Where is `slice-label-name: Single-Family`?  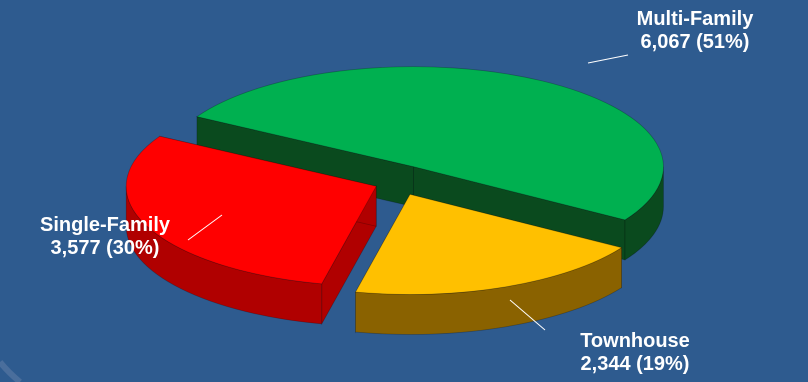 slice-label-name: Single-Family is located at coordinates (105, 225).